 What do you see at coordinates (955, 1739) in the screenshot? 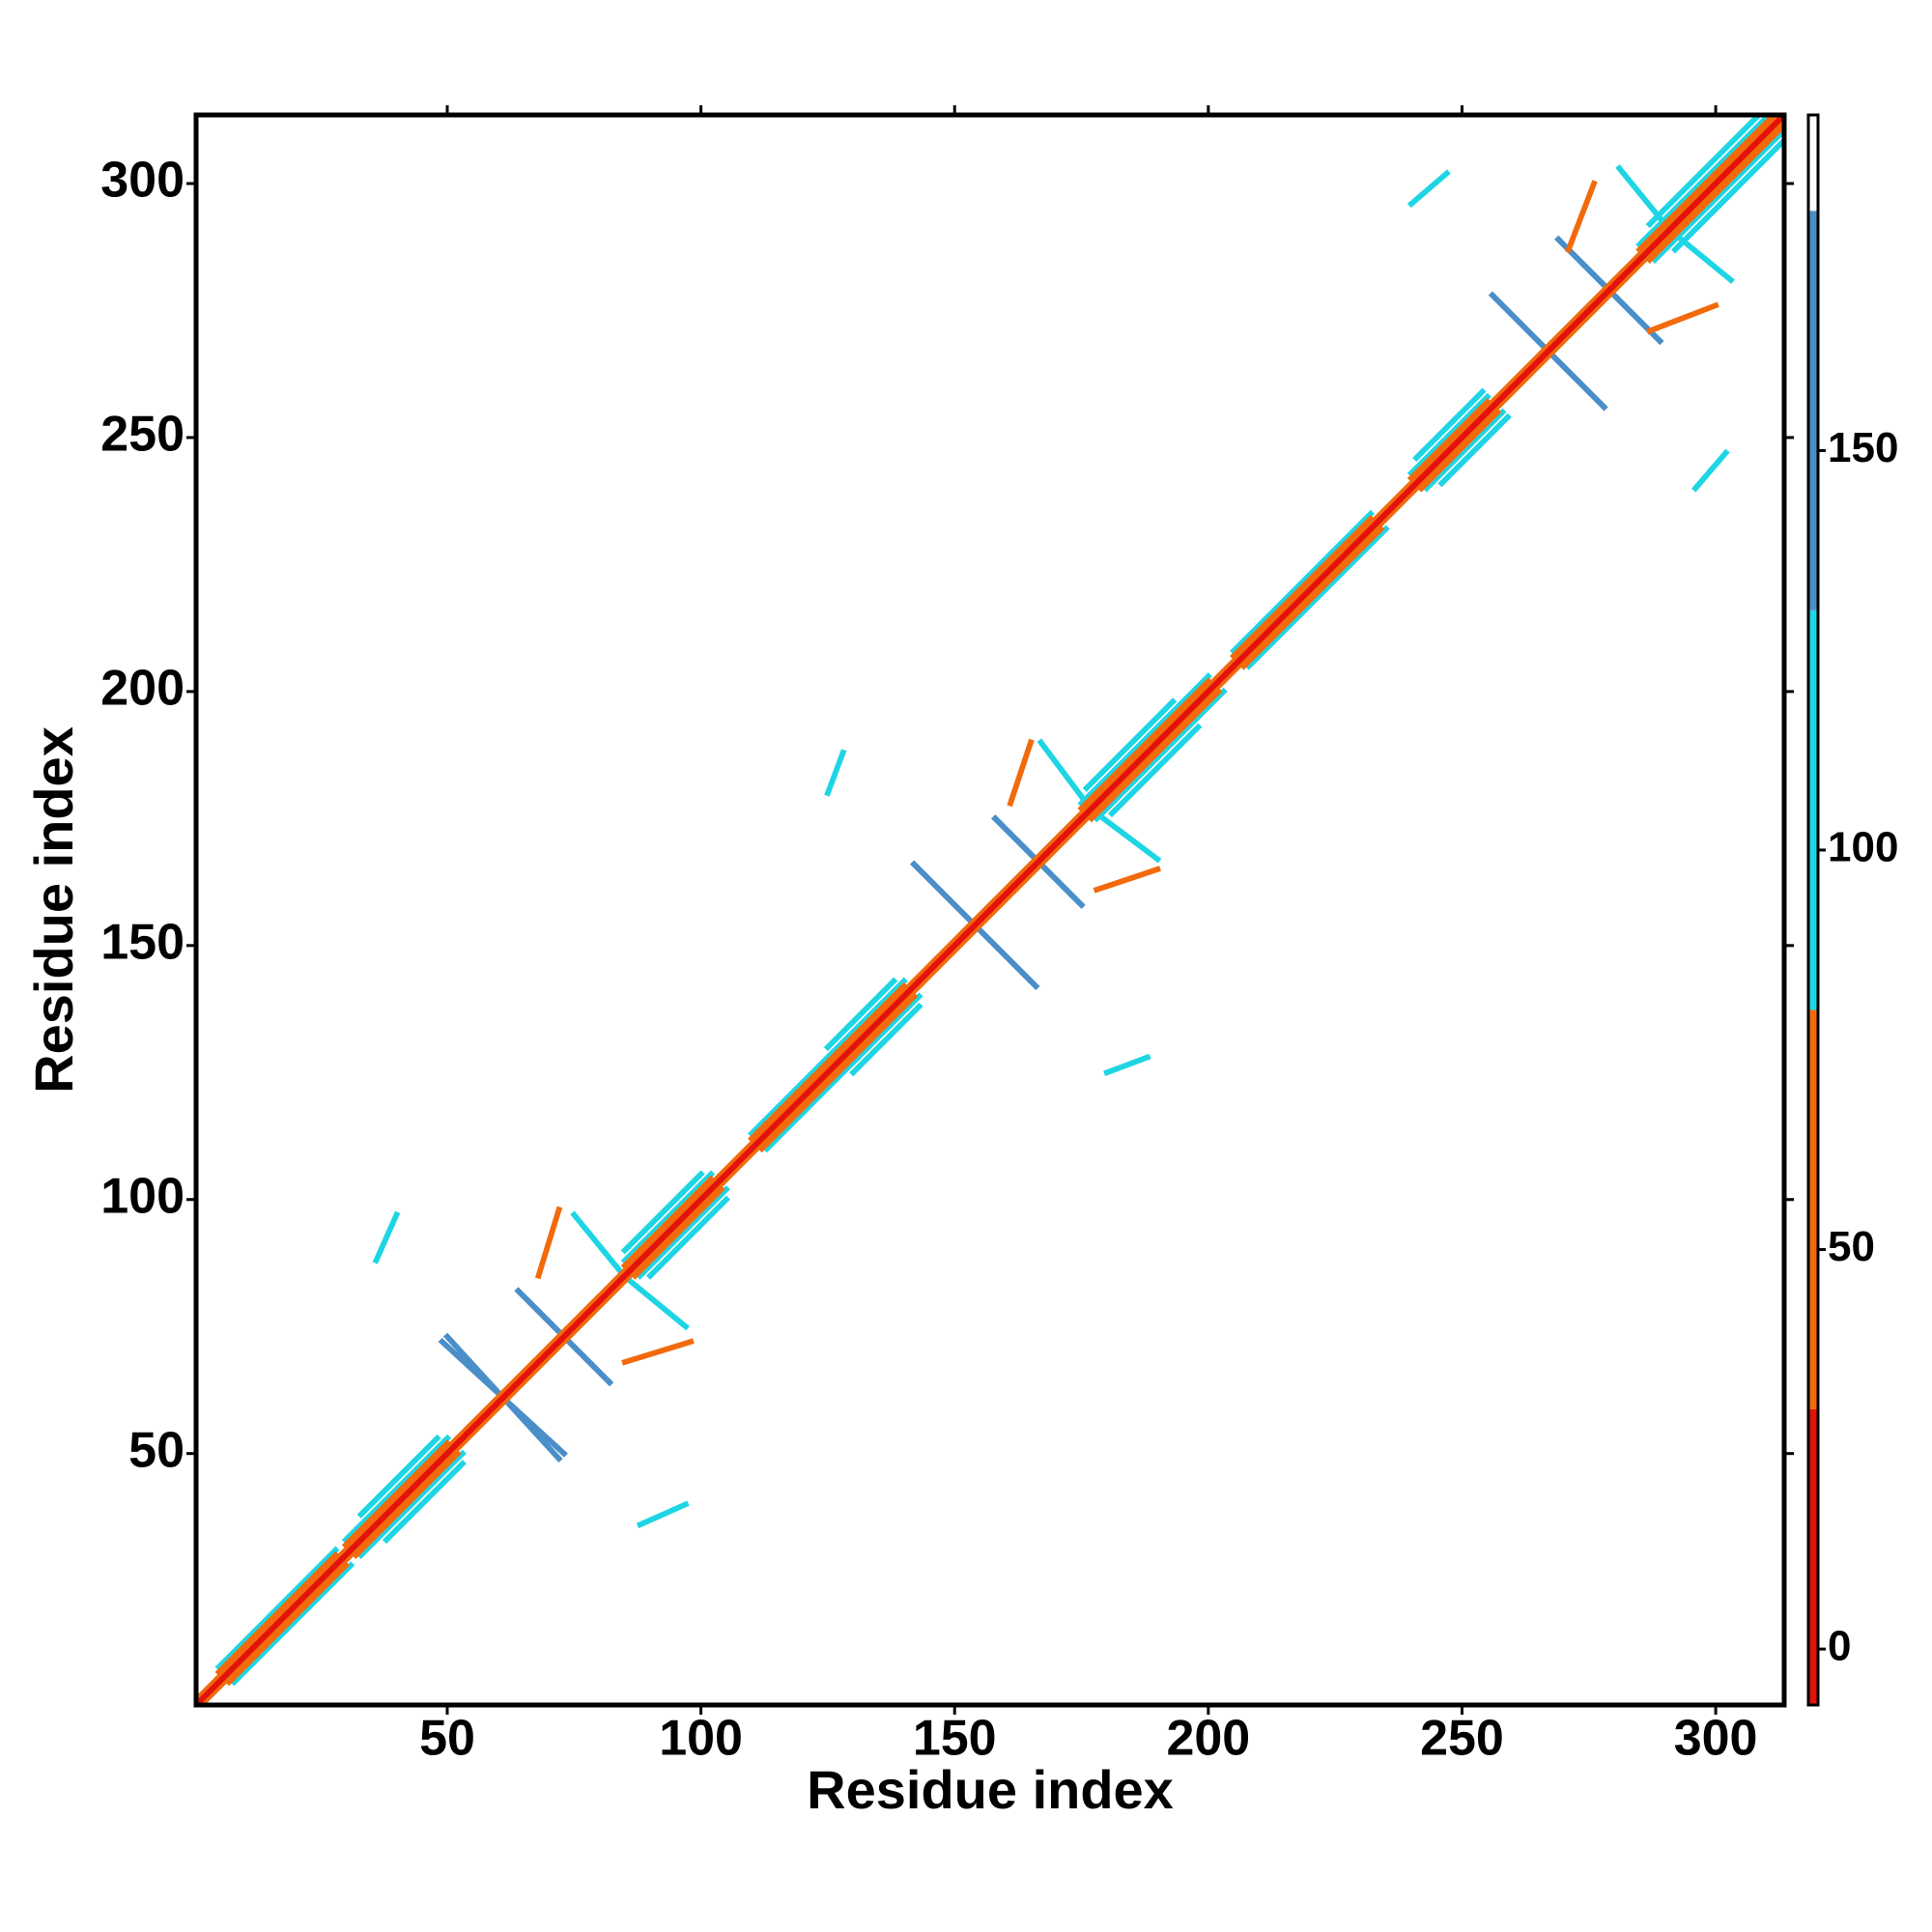
I see `x-tick-label: 150` at bounding box center [955, 1739].